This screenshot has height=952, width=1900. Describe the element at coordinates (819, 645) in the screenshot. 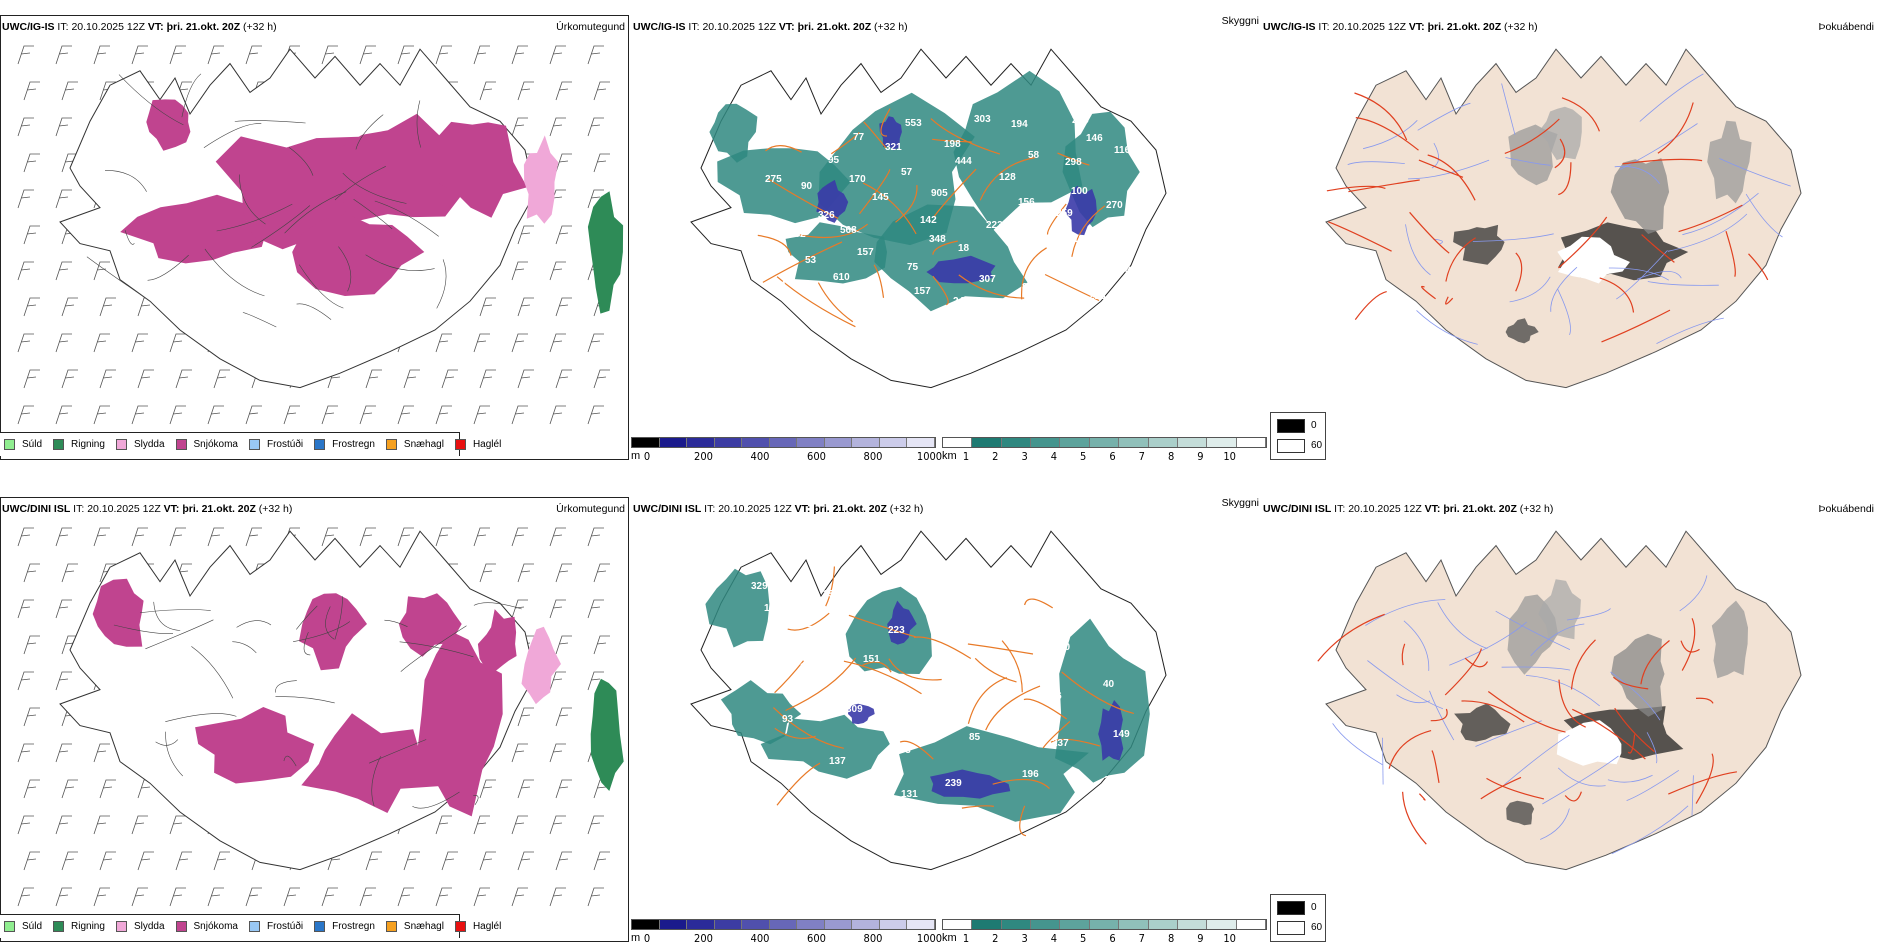

I see `ceiling-value-label: 241` at that location.